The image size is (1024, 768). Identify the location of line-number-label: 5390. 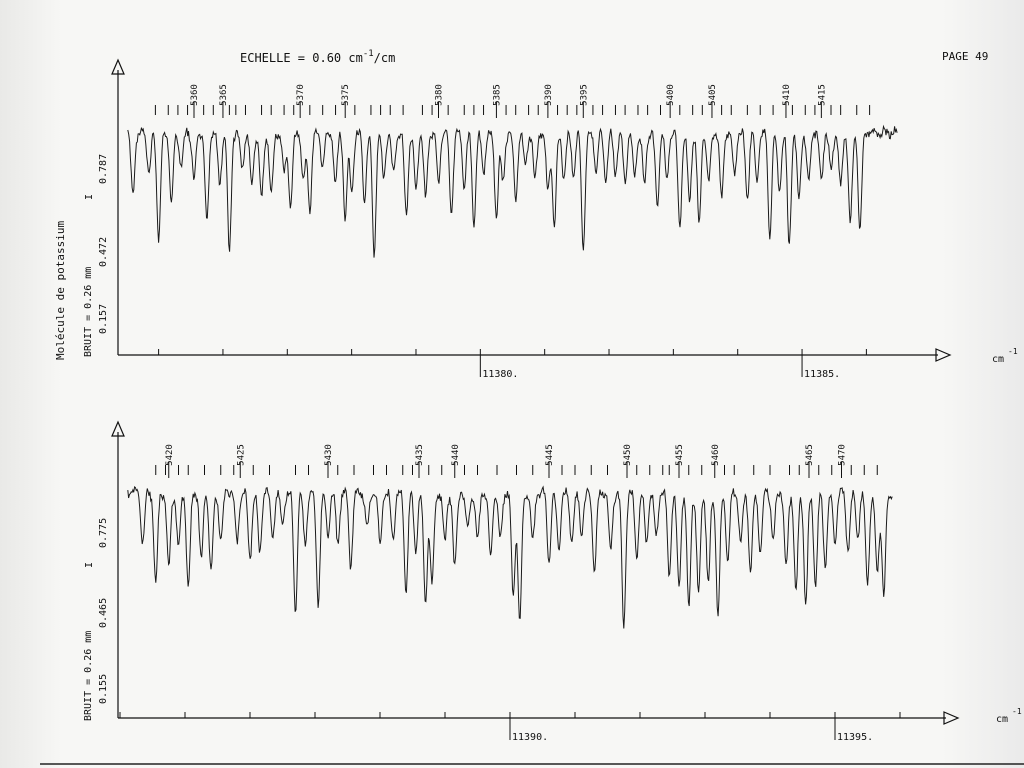
(549, 95).